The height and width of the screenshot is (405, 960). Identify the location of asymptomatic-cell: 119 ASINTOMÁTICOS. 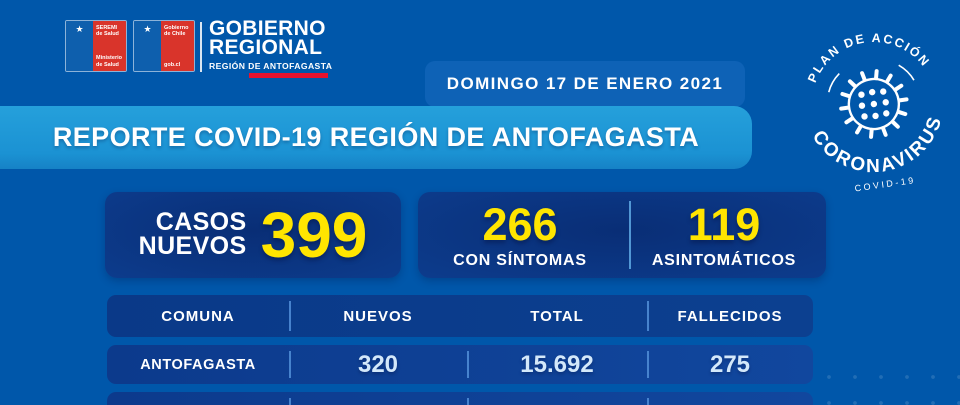
(724, 235).